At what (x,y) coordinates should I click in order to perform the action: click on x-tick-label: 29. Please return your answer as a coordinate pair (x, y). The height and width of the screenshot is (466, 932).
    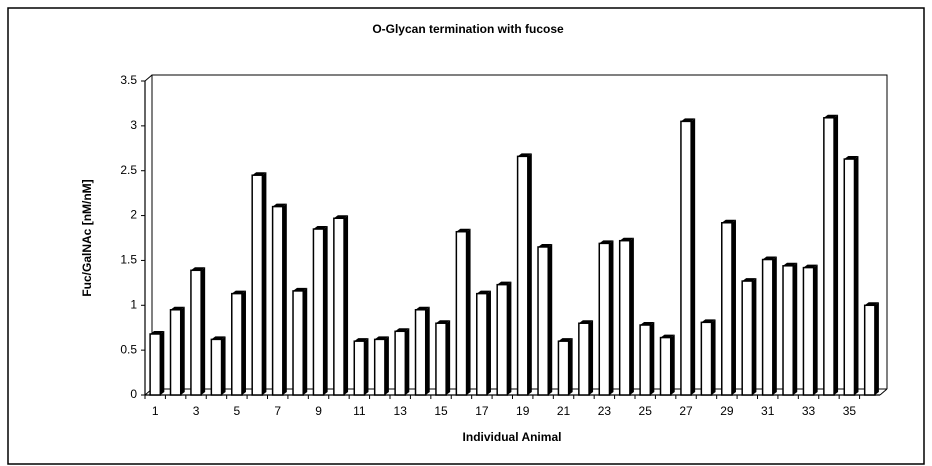
    Looking at the image, I should click on (727, 411).